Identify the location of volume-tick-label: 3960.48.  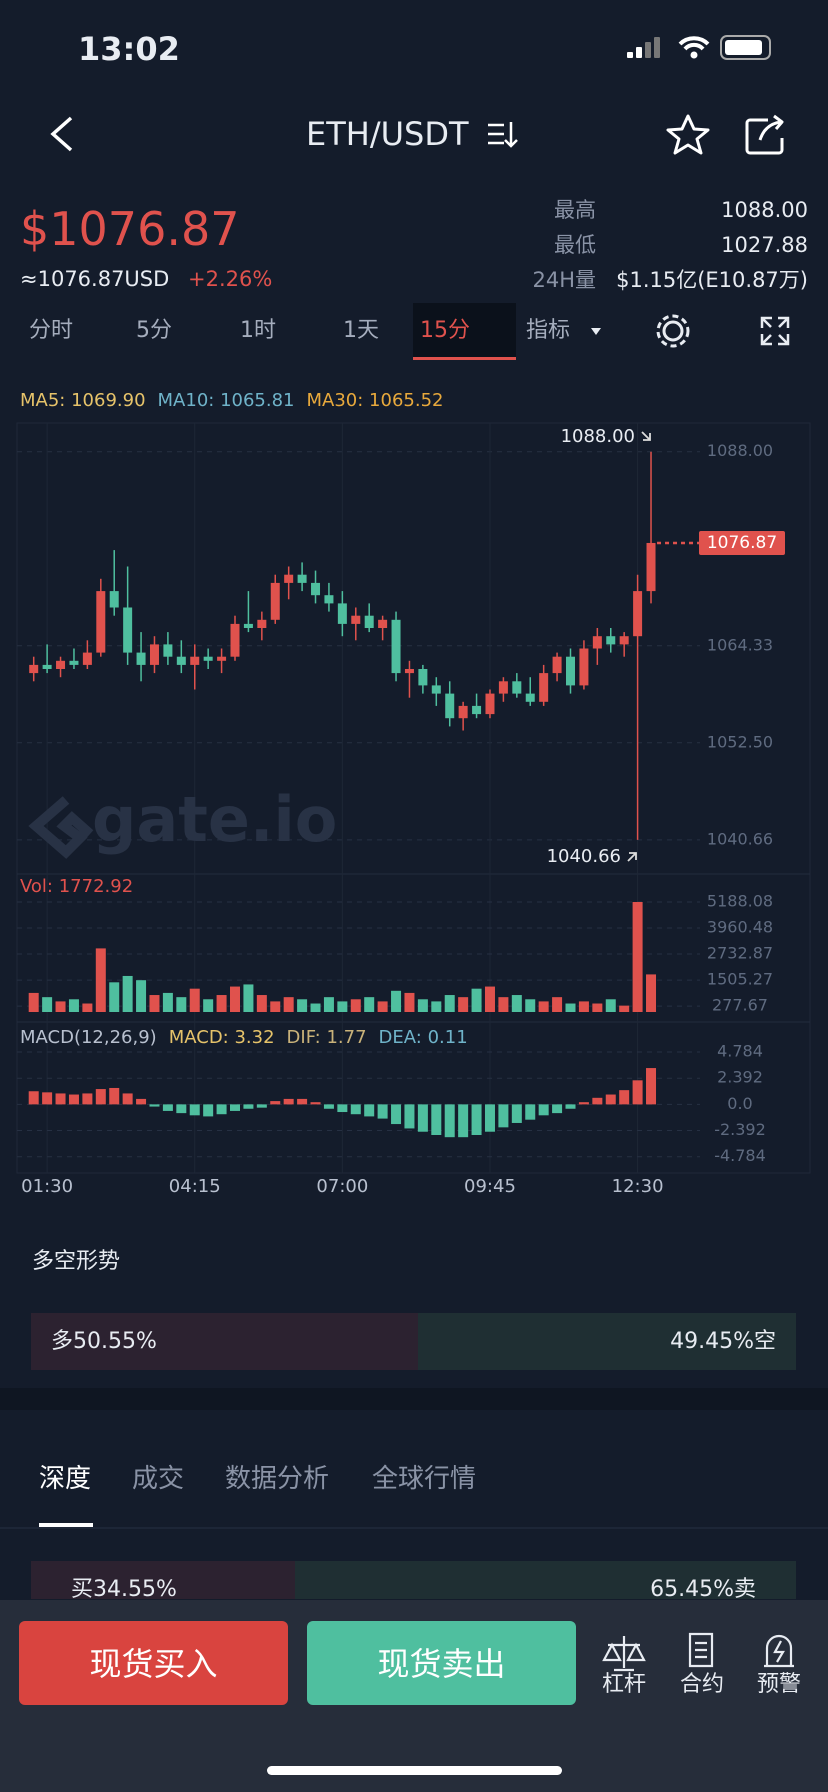
(740, 927).